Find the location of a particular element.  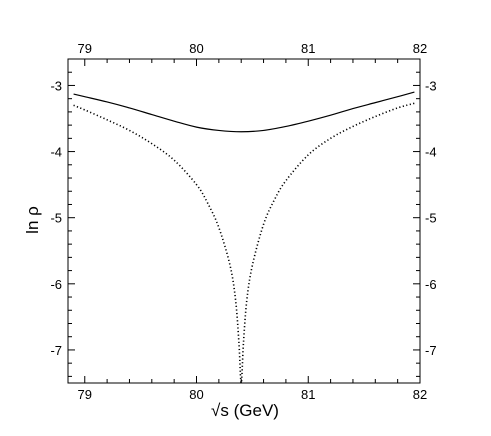

x-tick-label-top: 81 is located at coordinates (308, 48).